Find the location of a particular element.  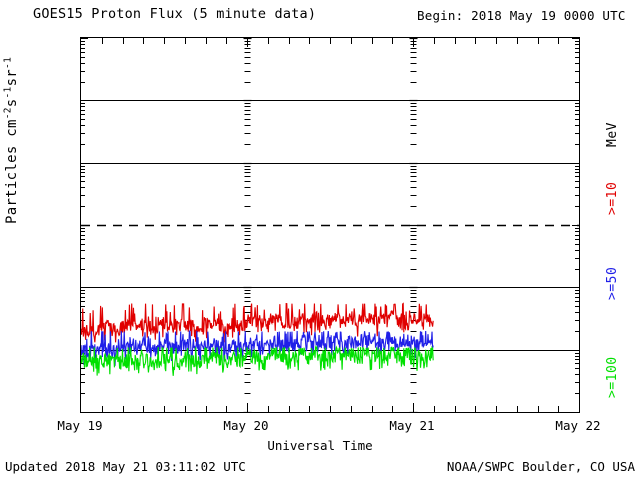

y-axis-title-part2: s is located at coordinates (12, 103).